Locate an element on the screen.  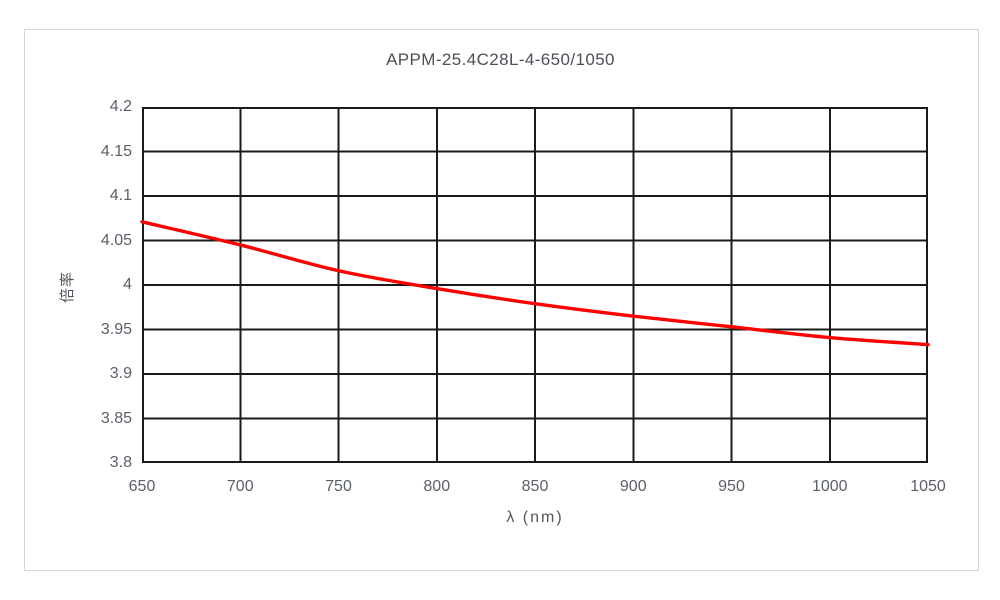
chart-title: APPM-25.4C28L-4-650/1050 is located at coordinates (500, 59).